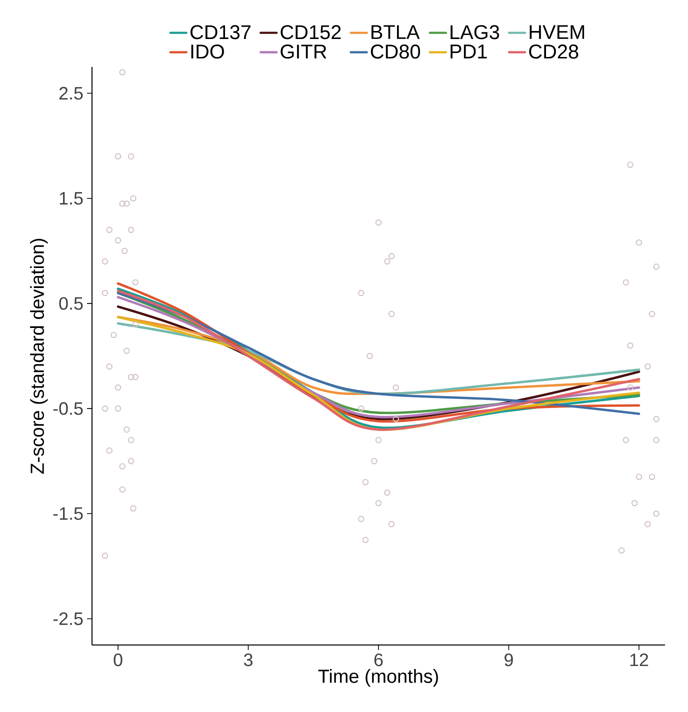  I want to click on legend-label: LAG3, so click(475, 32).